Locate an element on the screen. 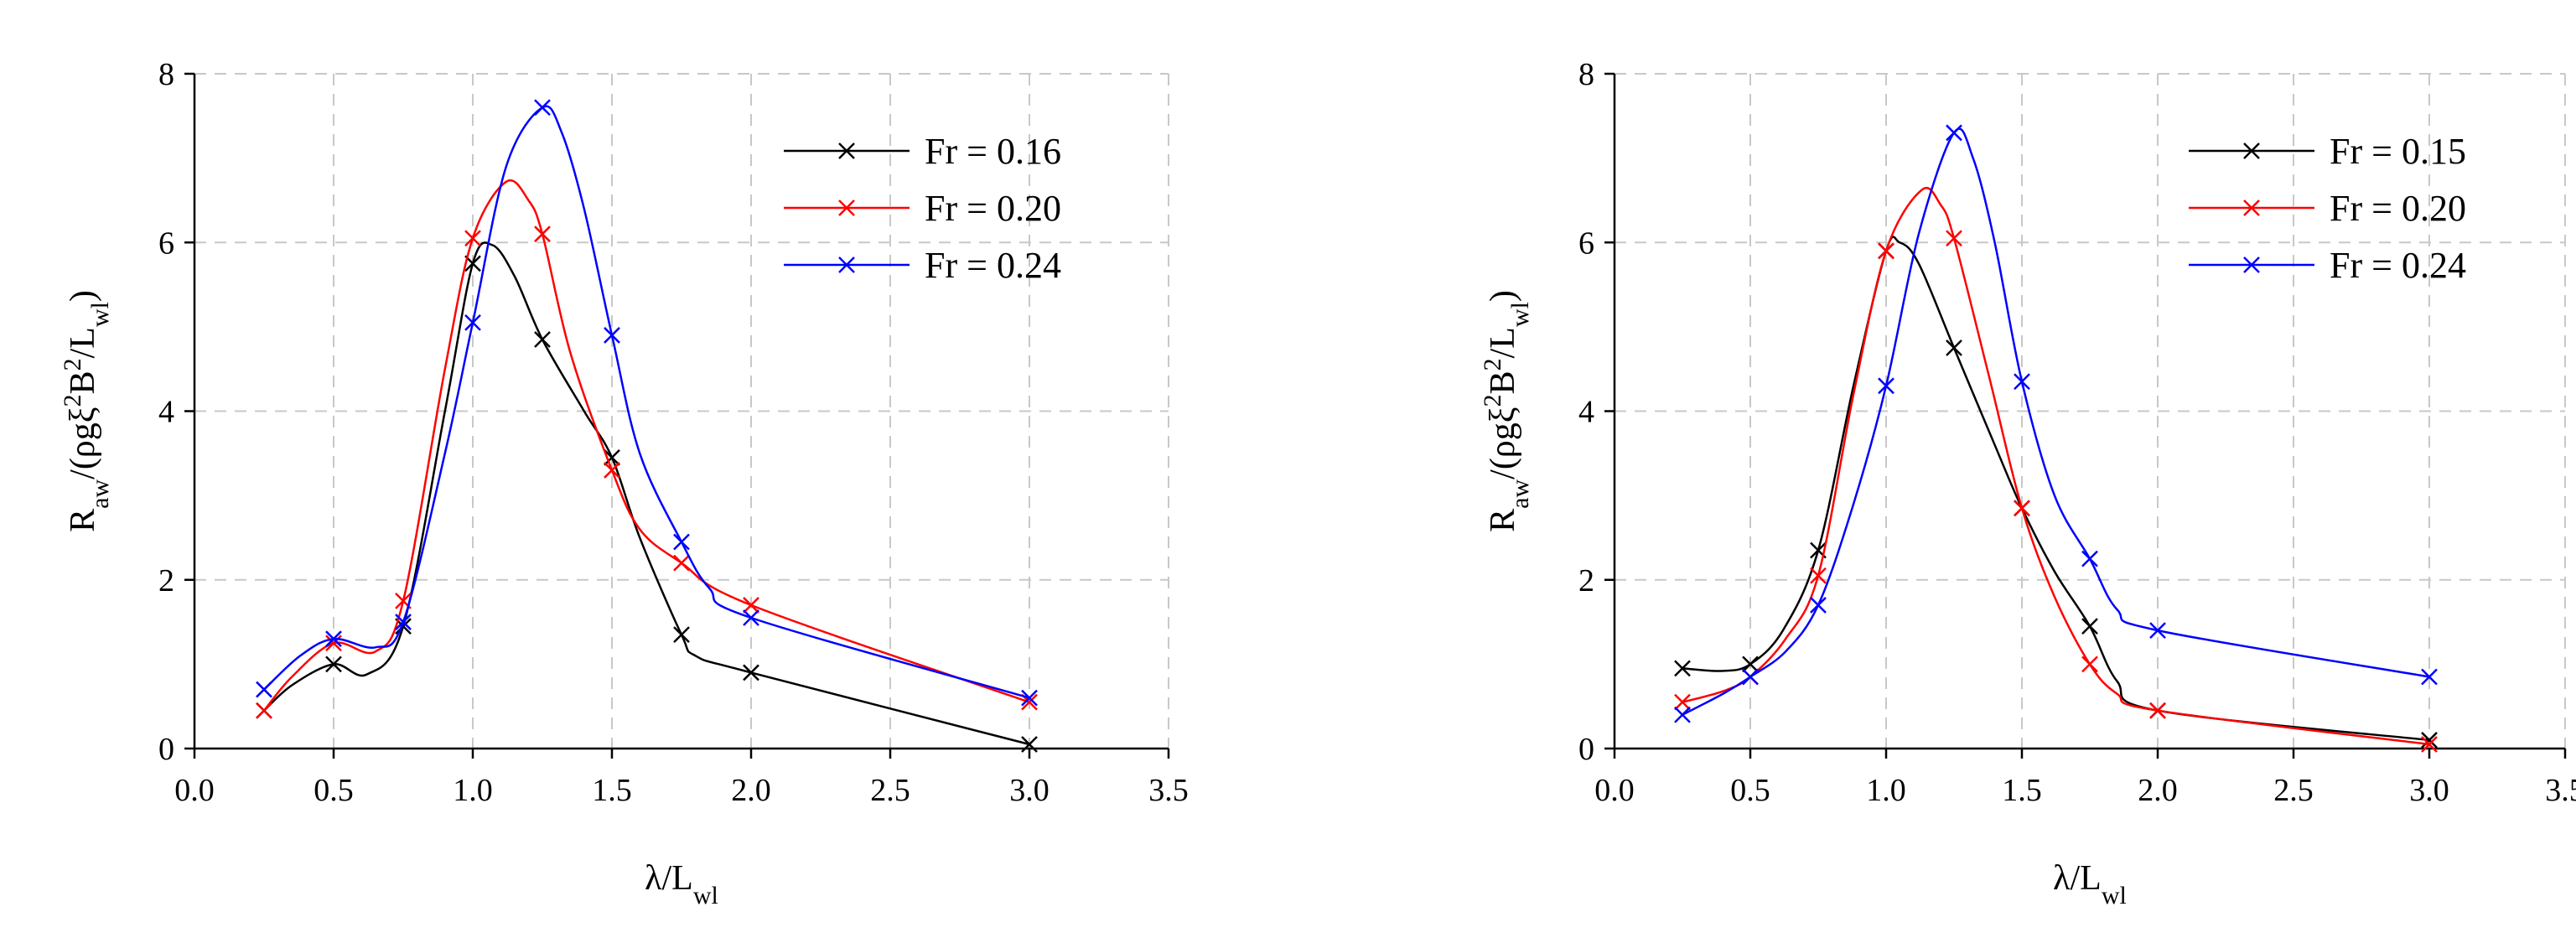 Image resolution: width=2576 pixels, height=943 pixels. left-x-tick-label-3: 1.5 is located at coordinates (612, 790).